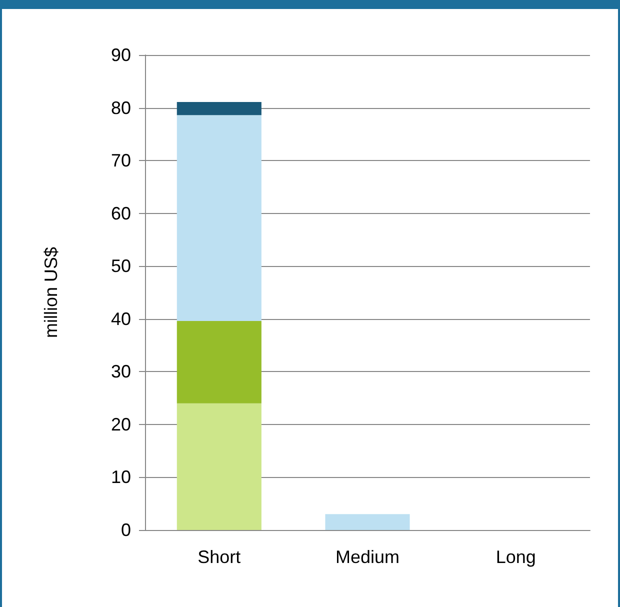  Describe the element at coordinates (367, 557) in the screenshot. I see `x-tick-label: Medium` at that location.